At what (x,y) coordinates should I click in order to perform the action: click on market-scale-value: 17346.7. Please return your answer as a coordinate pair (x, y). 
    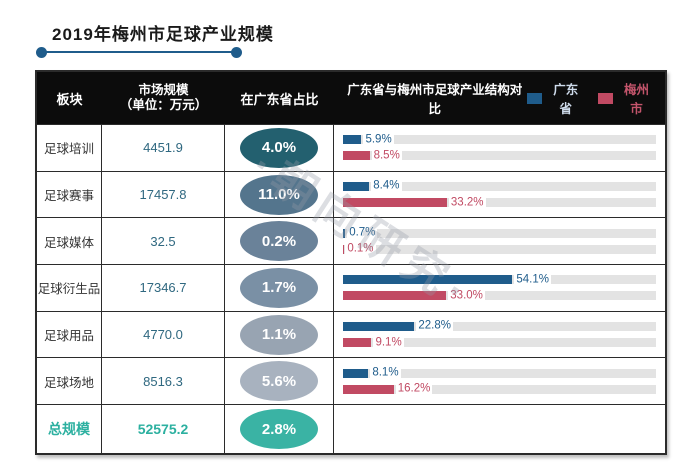
    Looking at the image, I should click on (163, 288).